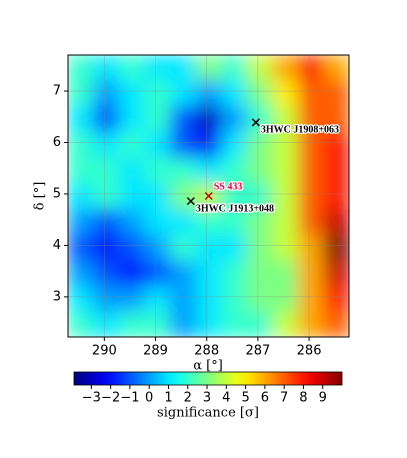 The image size is (407, 458). What do you see at coordinates (208, 378) in the screenshot?
I see `colorbar` at bounding box center [208, 378].